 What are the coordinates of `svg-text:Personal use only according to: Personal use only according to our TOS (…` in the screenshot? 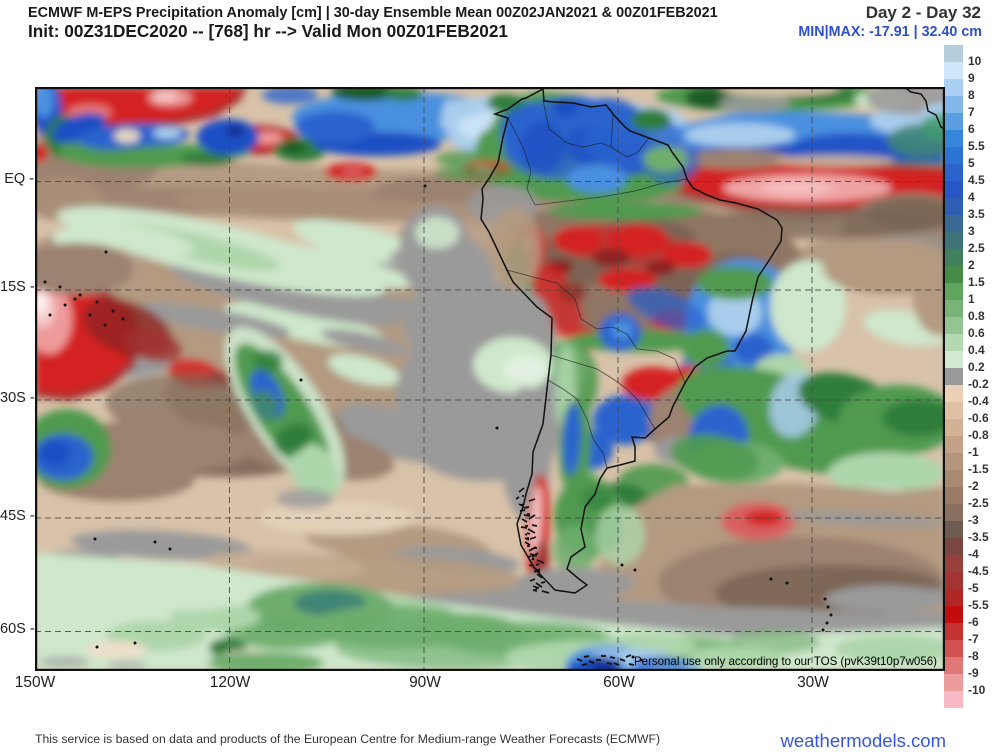 It's located at (785, 661).